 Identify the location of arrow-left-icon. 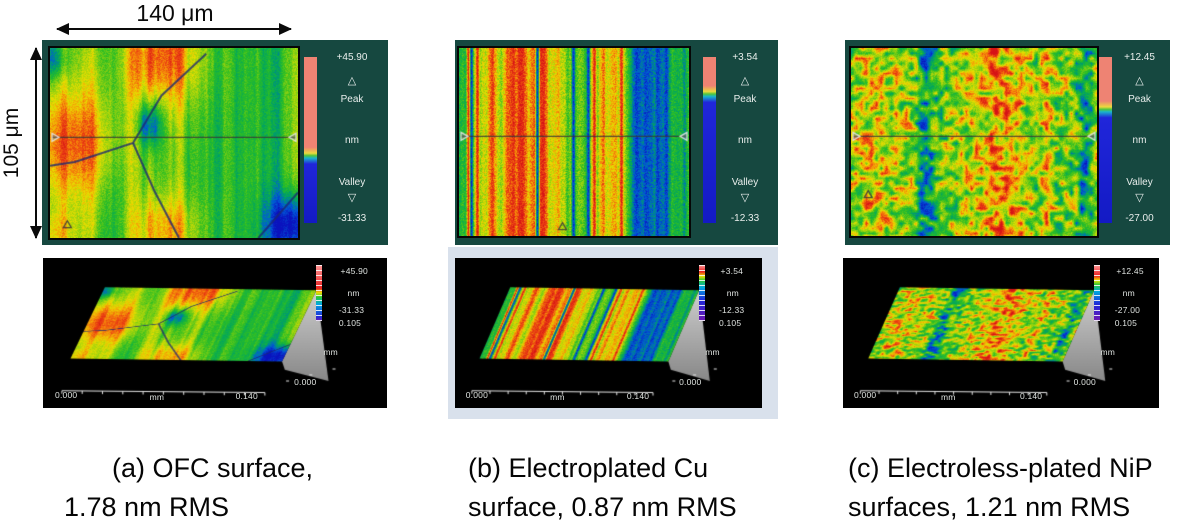
(62, 29).